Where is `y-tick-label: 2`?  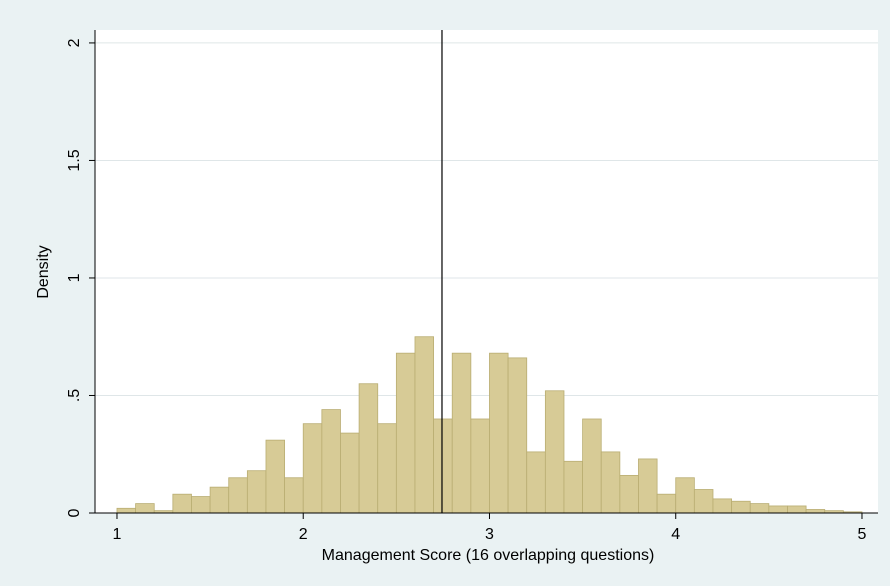
y-tick-label: 2 is located at coordinates (74, 42).